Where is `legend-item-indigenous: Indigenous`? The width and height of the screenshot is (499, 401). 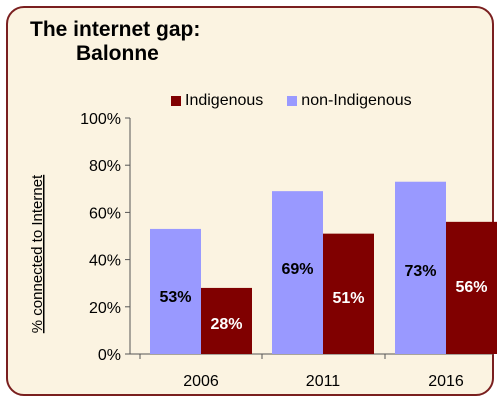 legend-item-indigenous: Indigenous is located at coordinates (217, 101).